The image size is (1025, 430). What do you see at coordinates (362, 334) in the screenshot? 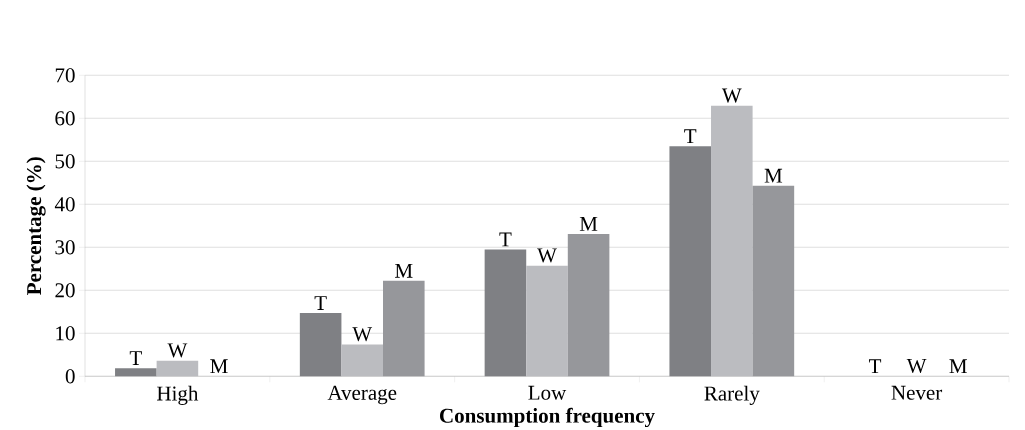
I see `series-label: W` at bounding box center [362, 334].